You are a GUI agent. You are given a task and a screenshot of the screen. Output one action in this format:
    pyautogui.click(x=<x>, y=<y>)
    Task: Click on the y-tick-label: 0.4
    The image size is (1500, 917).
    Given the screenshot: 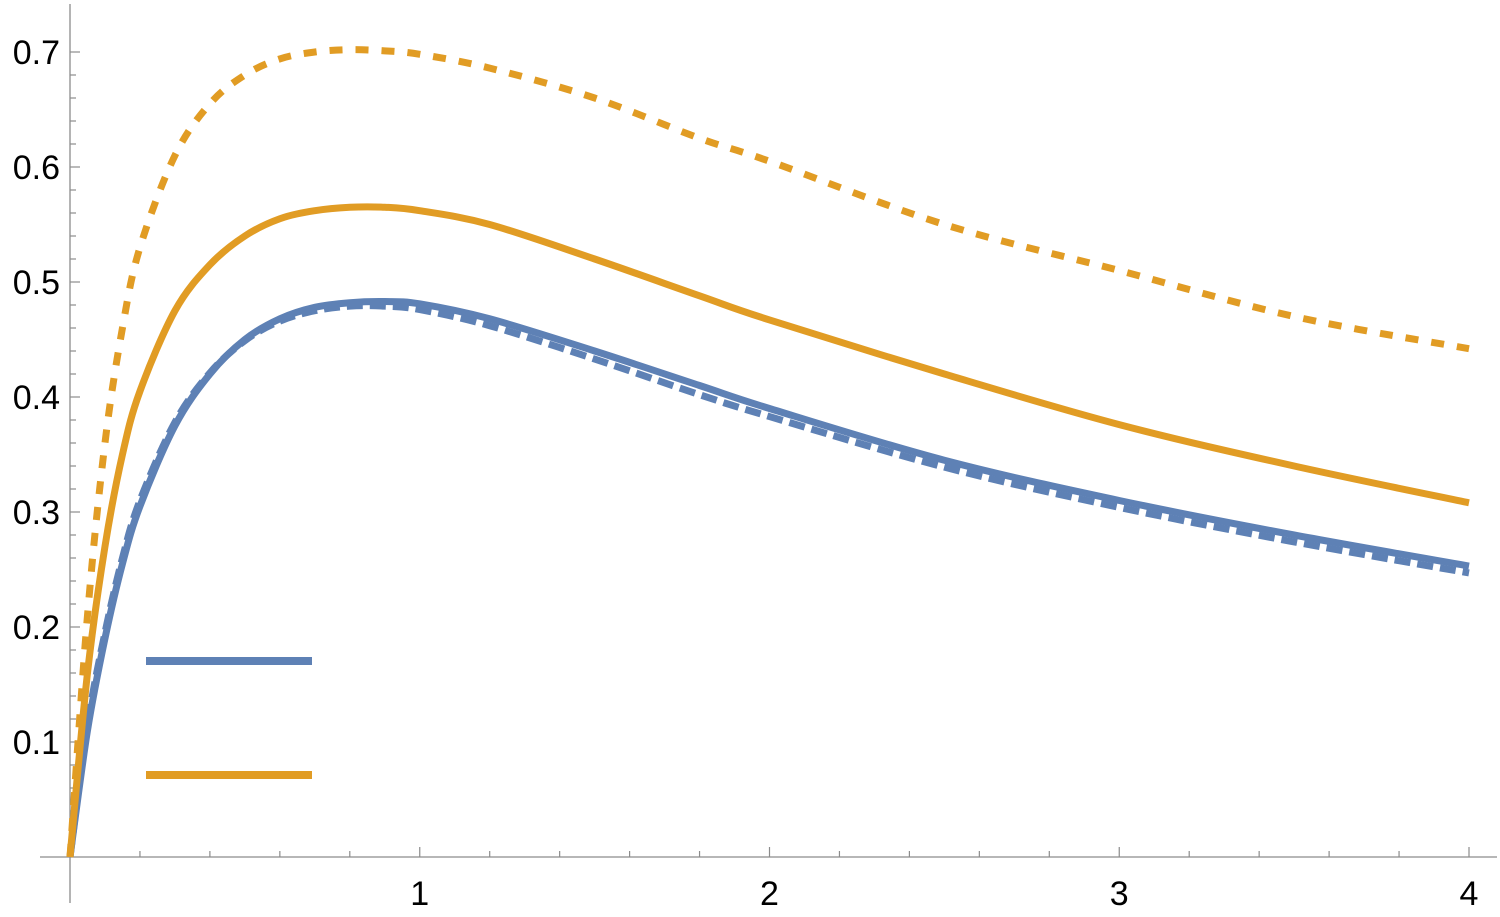 What is the action you would take?
    pyautogui.click(x=36, y=398)
    